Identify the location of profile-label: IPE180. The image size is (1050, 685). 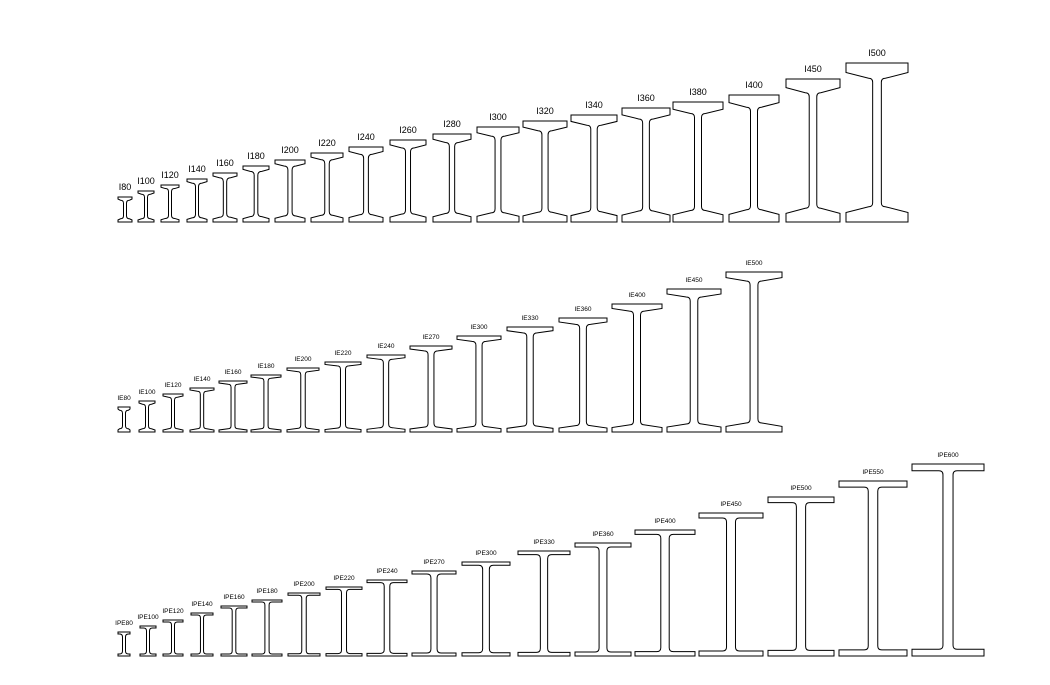
(267, 591).